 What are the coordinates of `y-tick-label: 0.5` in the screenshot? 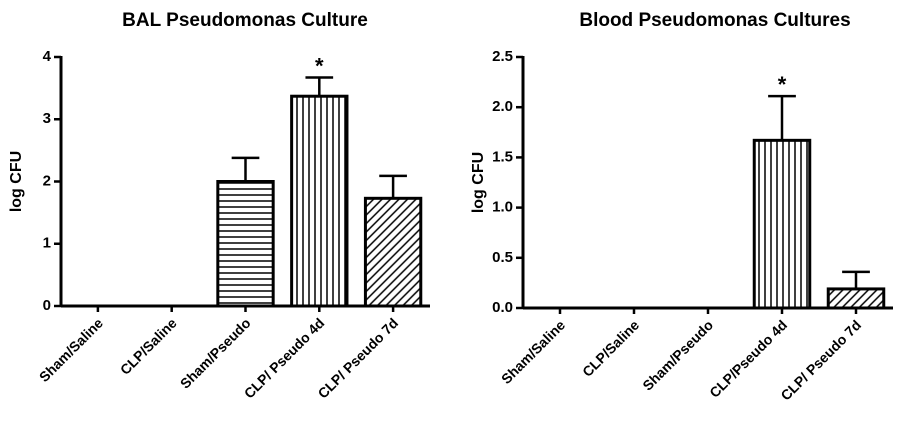 It's located at (502, 257).